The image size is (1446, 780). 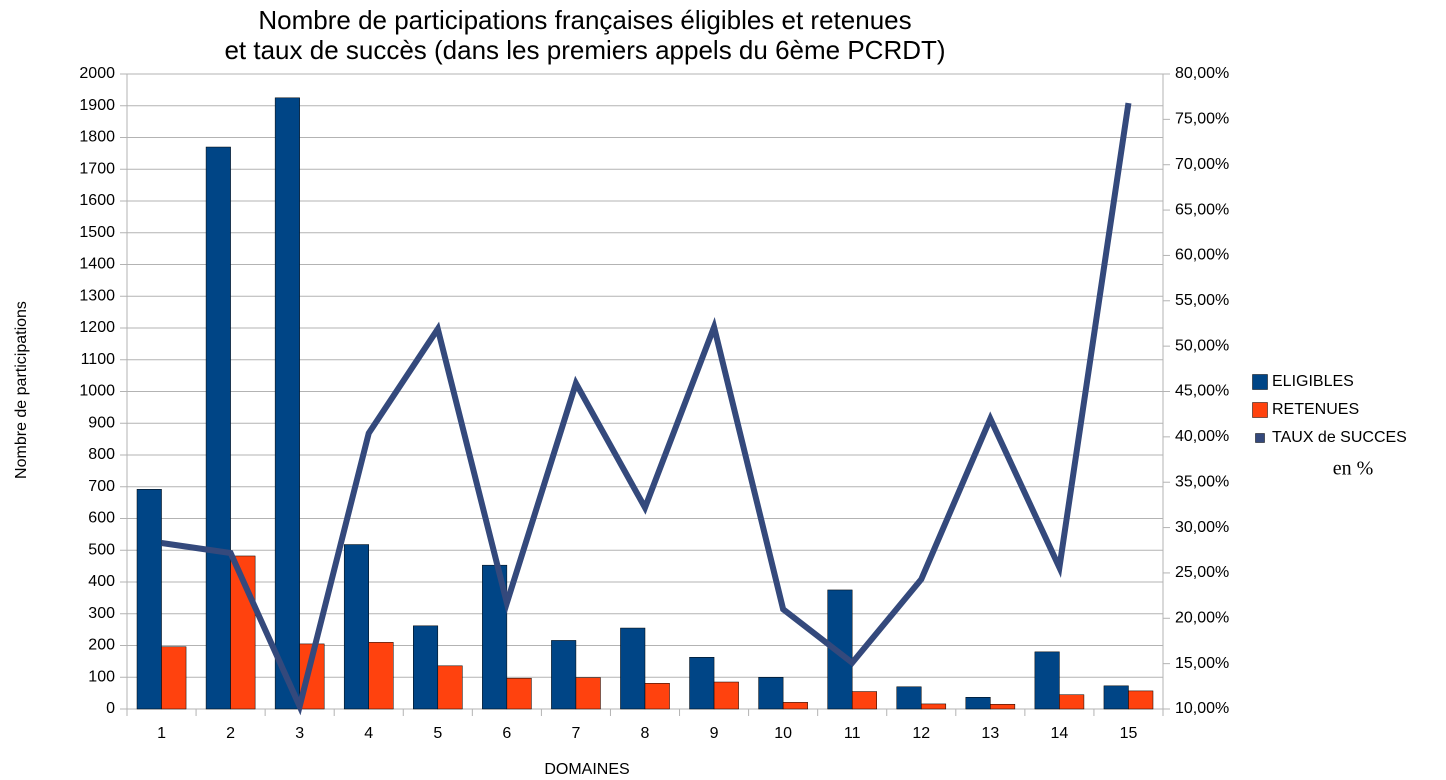 I want to click on x-tick-label: 15, so click(x=1129, y=733).